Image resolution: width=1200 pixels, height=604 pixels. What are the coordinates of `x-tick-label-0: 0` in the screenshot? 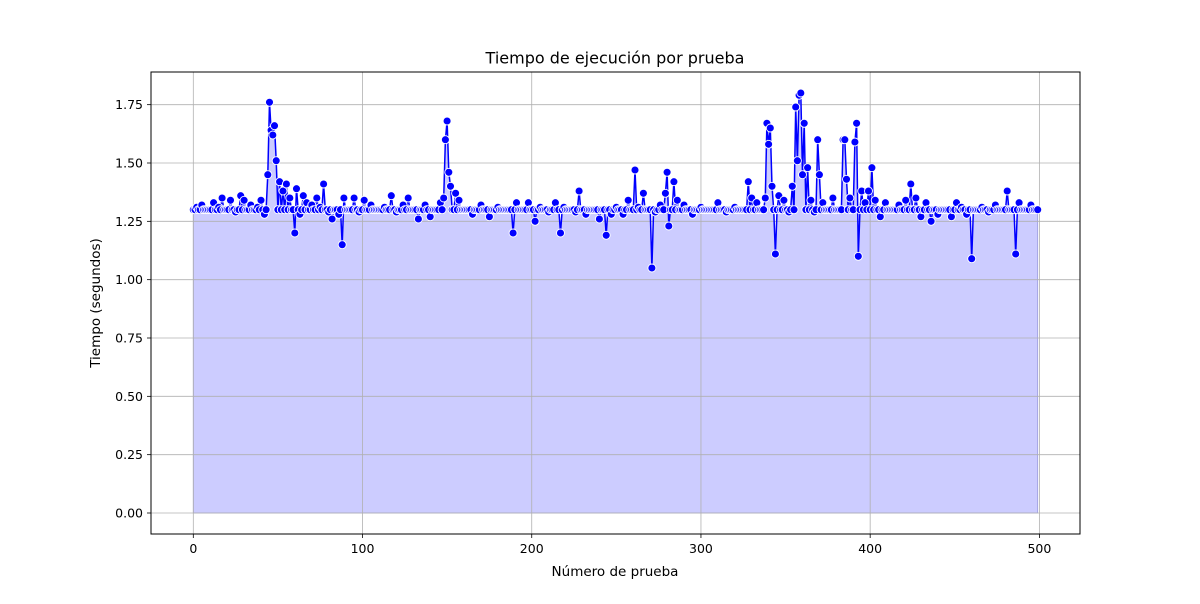 It's located at (193, 548).